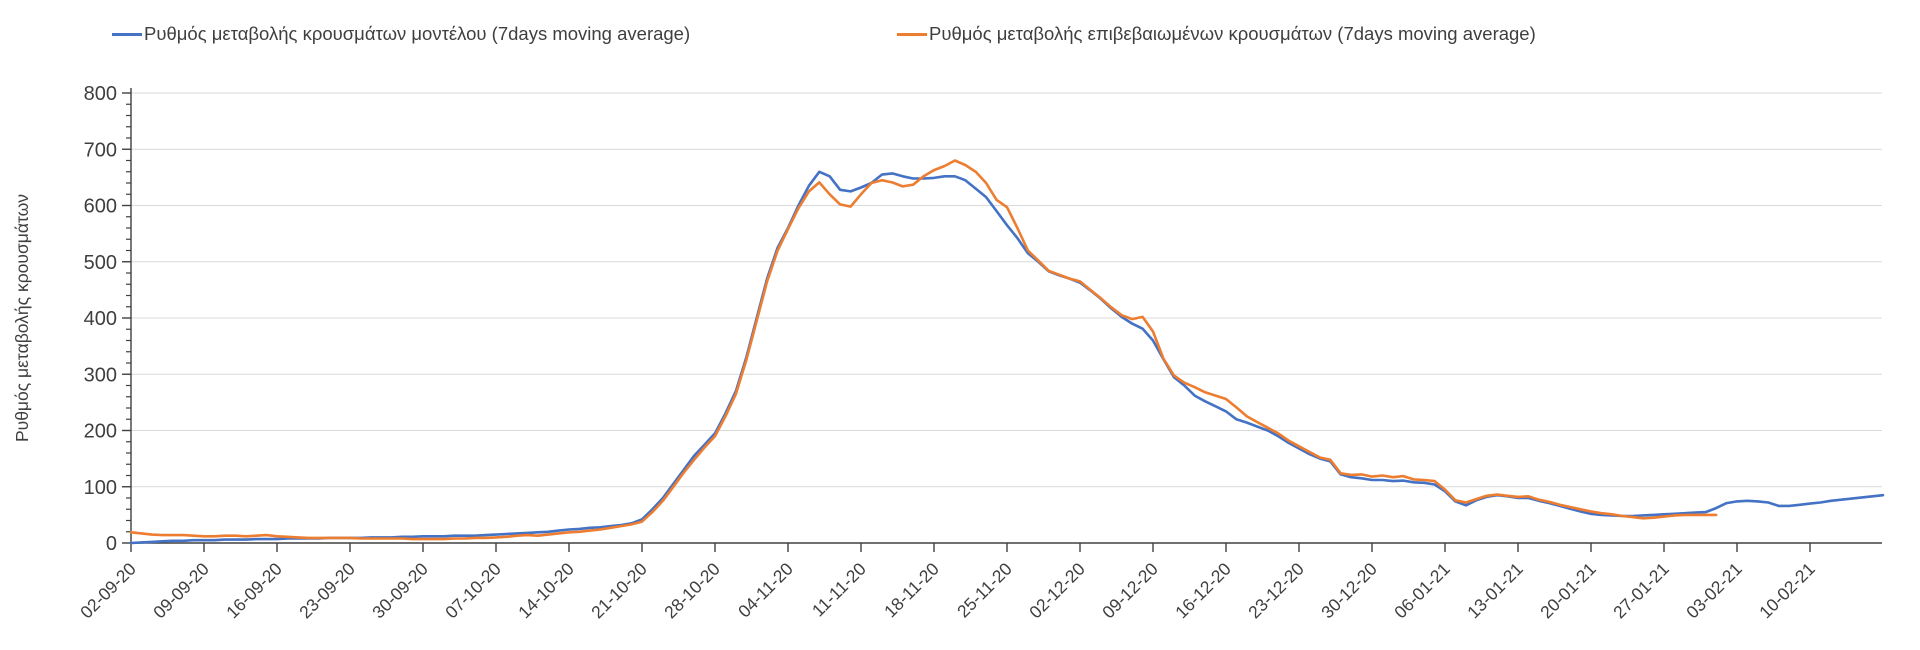  What do you see at coordinates (1276, 591) in the screenshot?
I see `x-tick-label: 23-12-20` at bounding box center [1276, 591].